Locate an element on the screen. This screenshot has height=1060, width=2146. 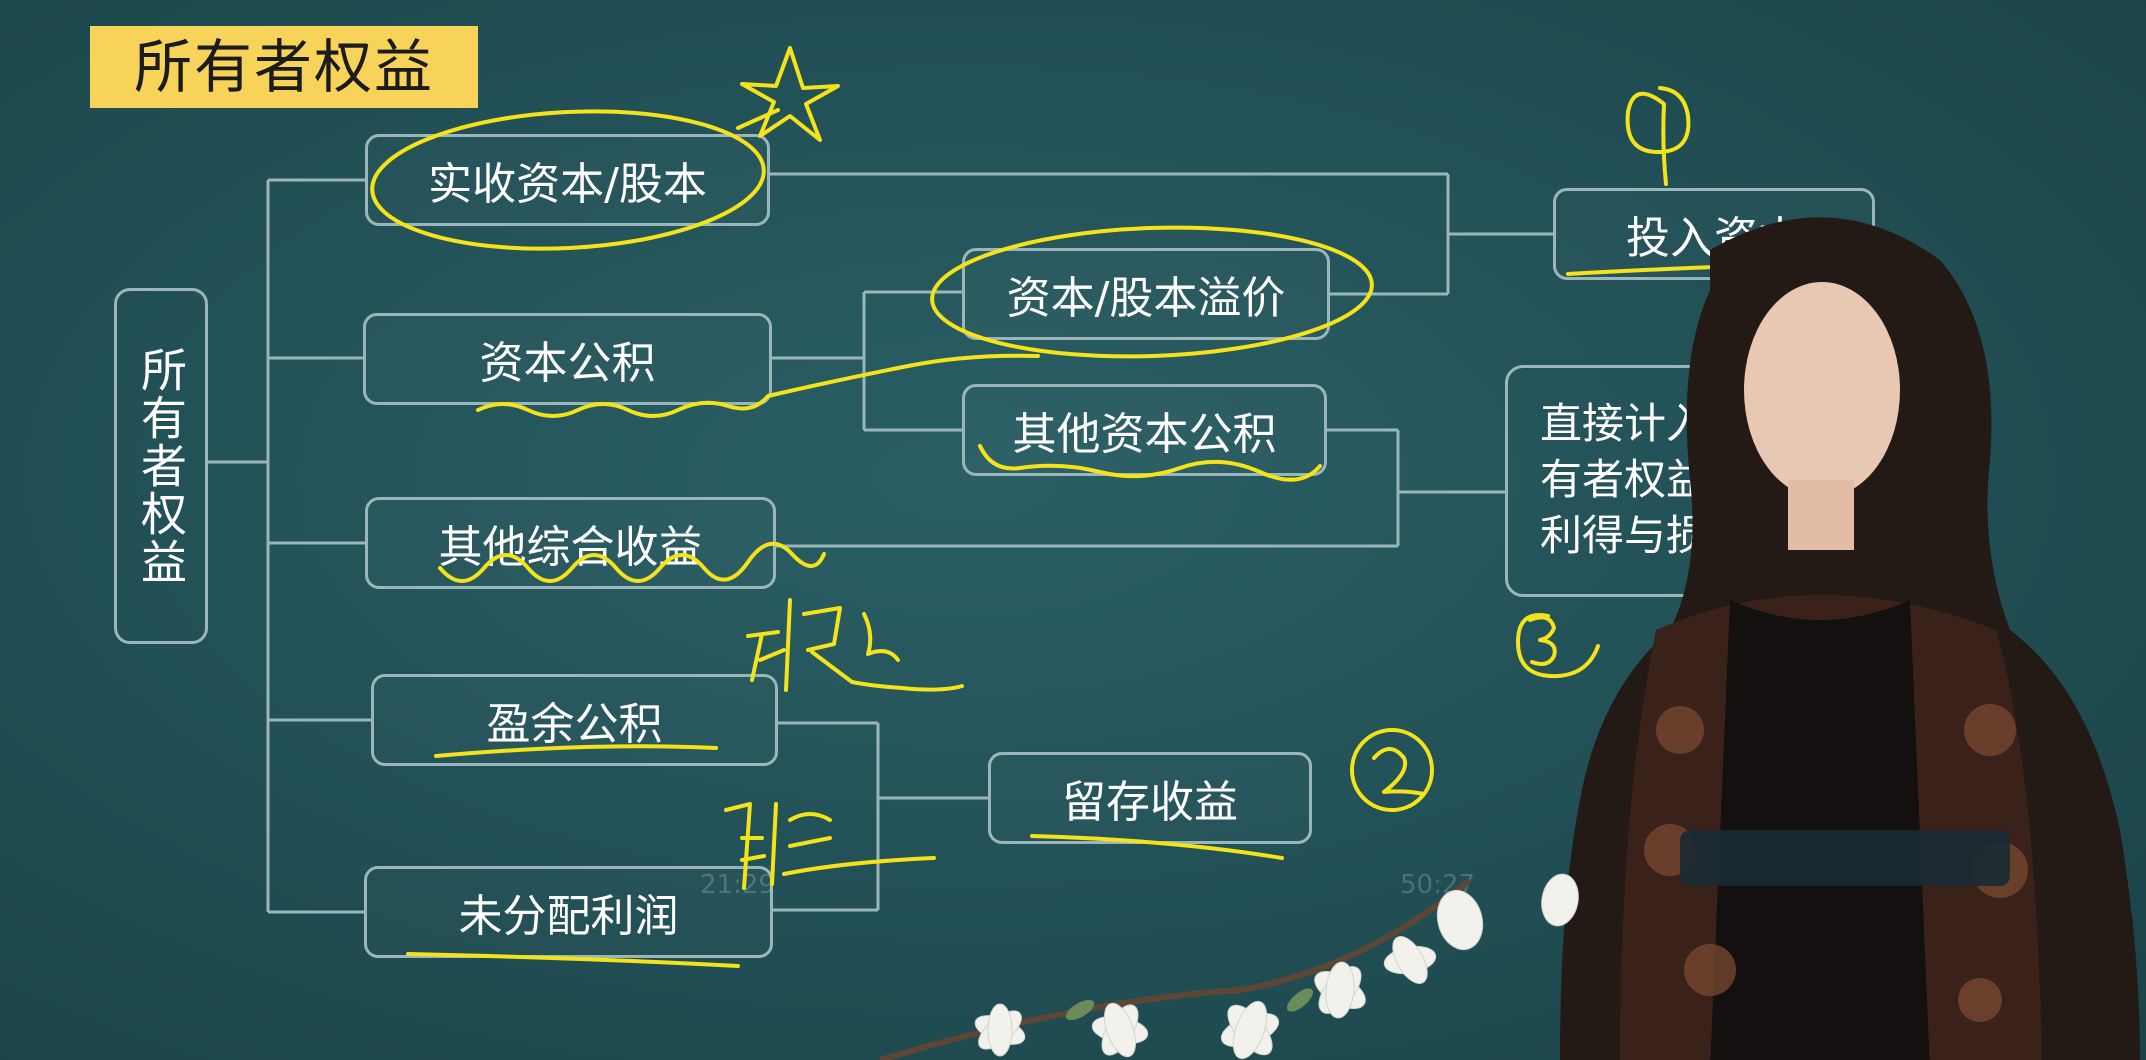
node-label: 未分配利润 is located at coordinates (568, 916).